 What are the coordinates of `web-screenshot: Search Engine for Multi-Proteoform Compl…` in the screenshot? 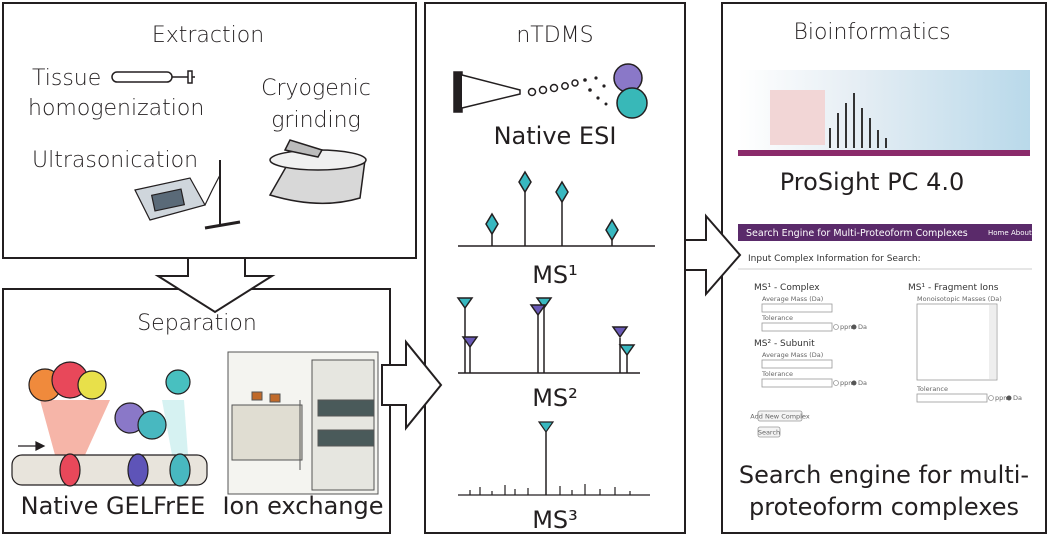 It's located at (885, 331).